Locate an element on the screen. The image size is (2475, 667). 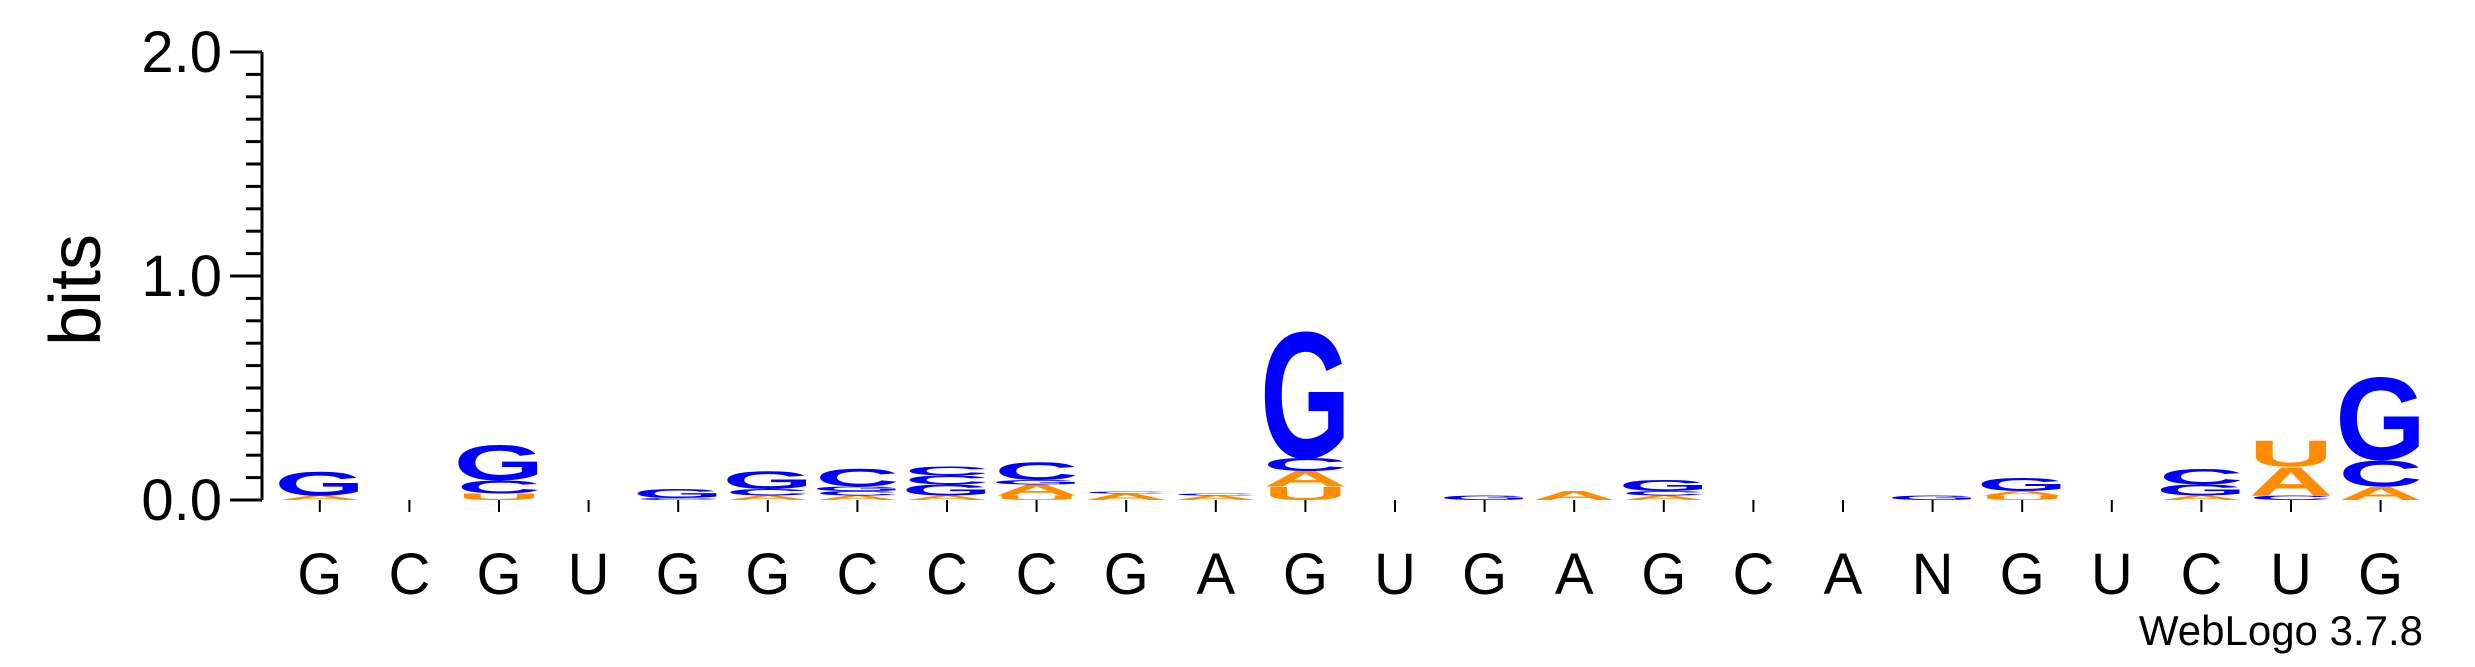
y-axis-label: bits is located at coordinates (76, 290).